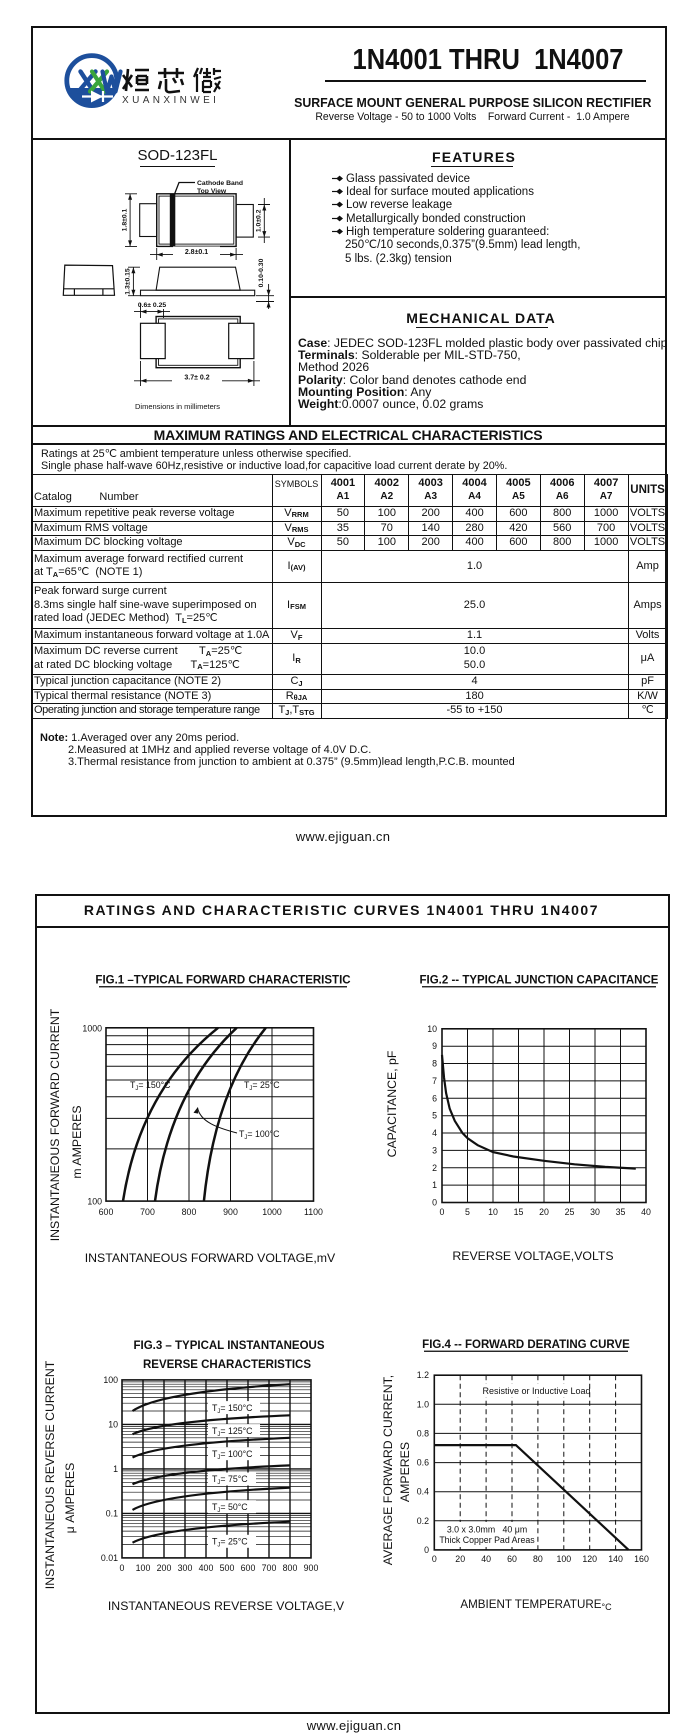 This screenshot has width=694, height=1736. I want to click on svg-text: 0.6± 0.25, so click(152, 305).